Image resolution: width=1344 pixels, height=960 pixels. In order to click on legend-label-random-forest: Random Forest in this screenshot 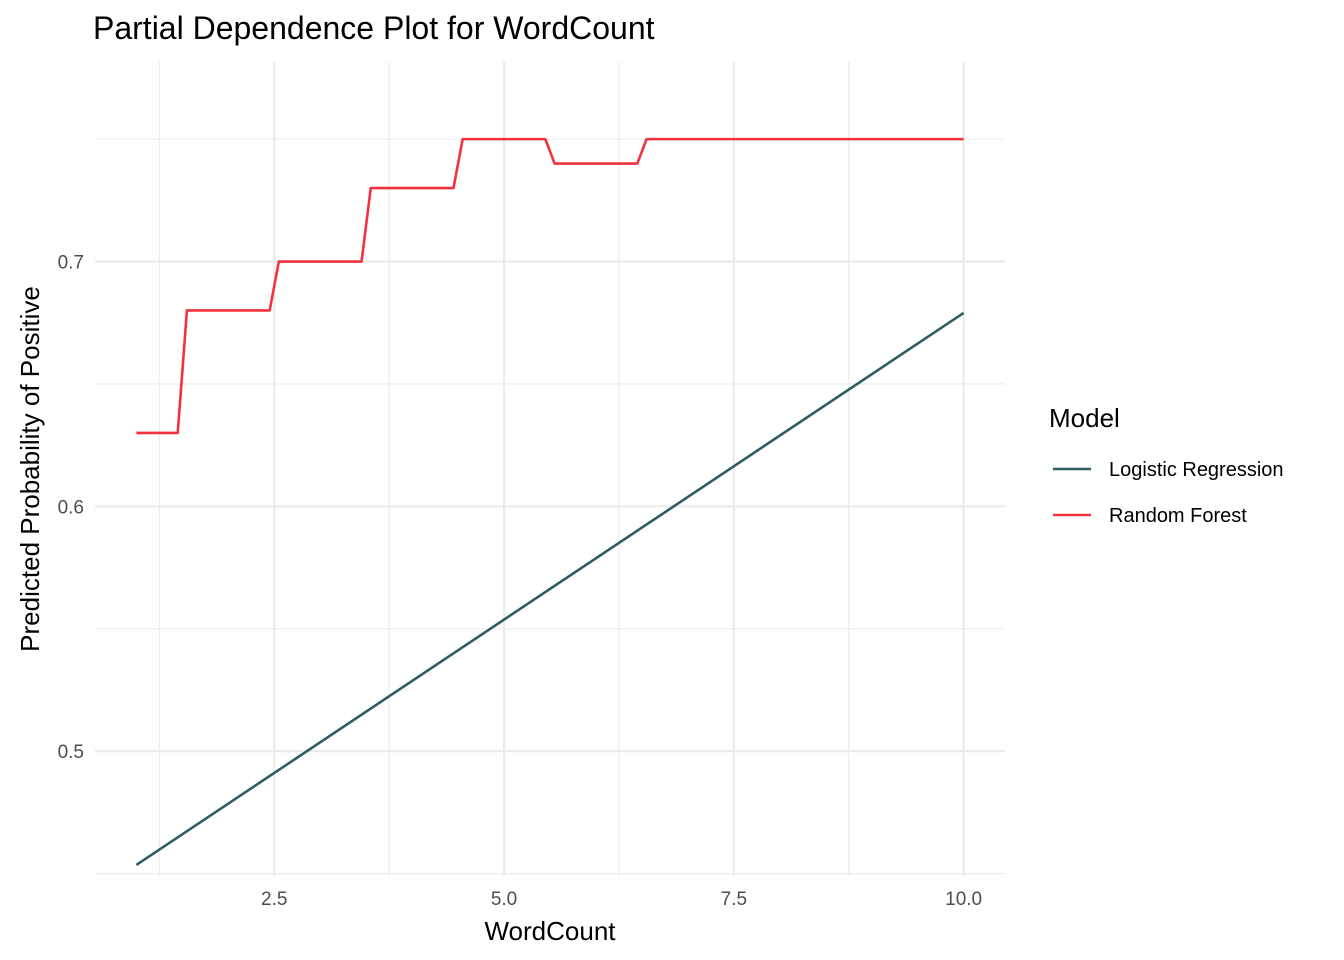, I will do `click(1178, 516)`.